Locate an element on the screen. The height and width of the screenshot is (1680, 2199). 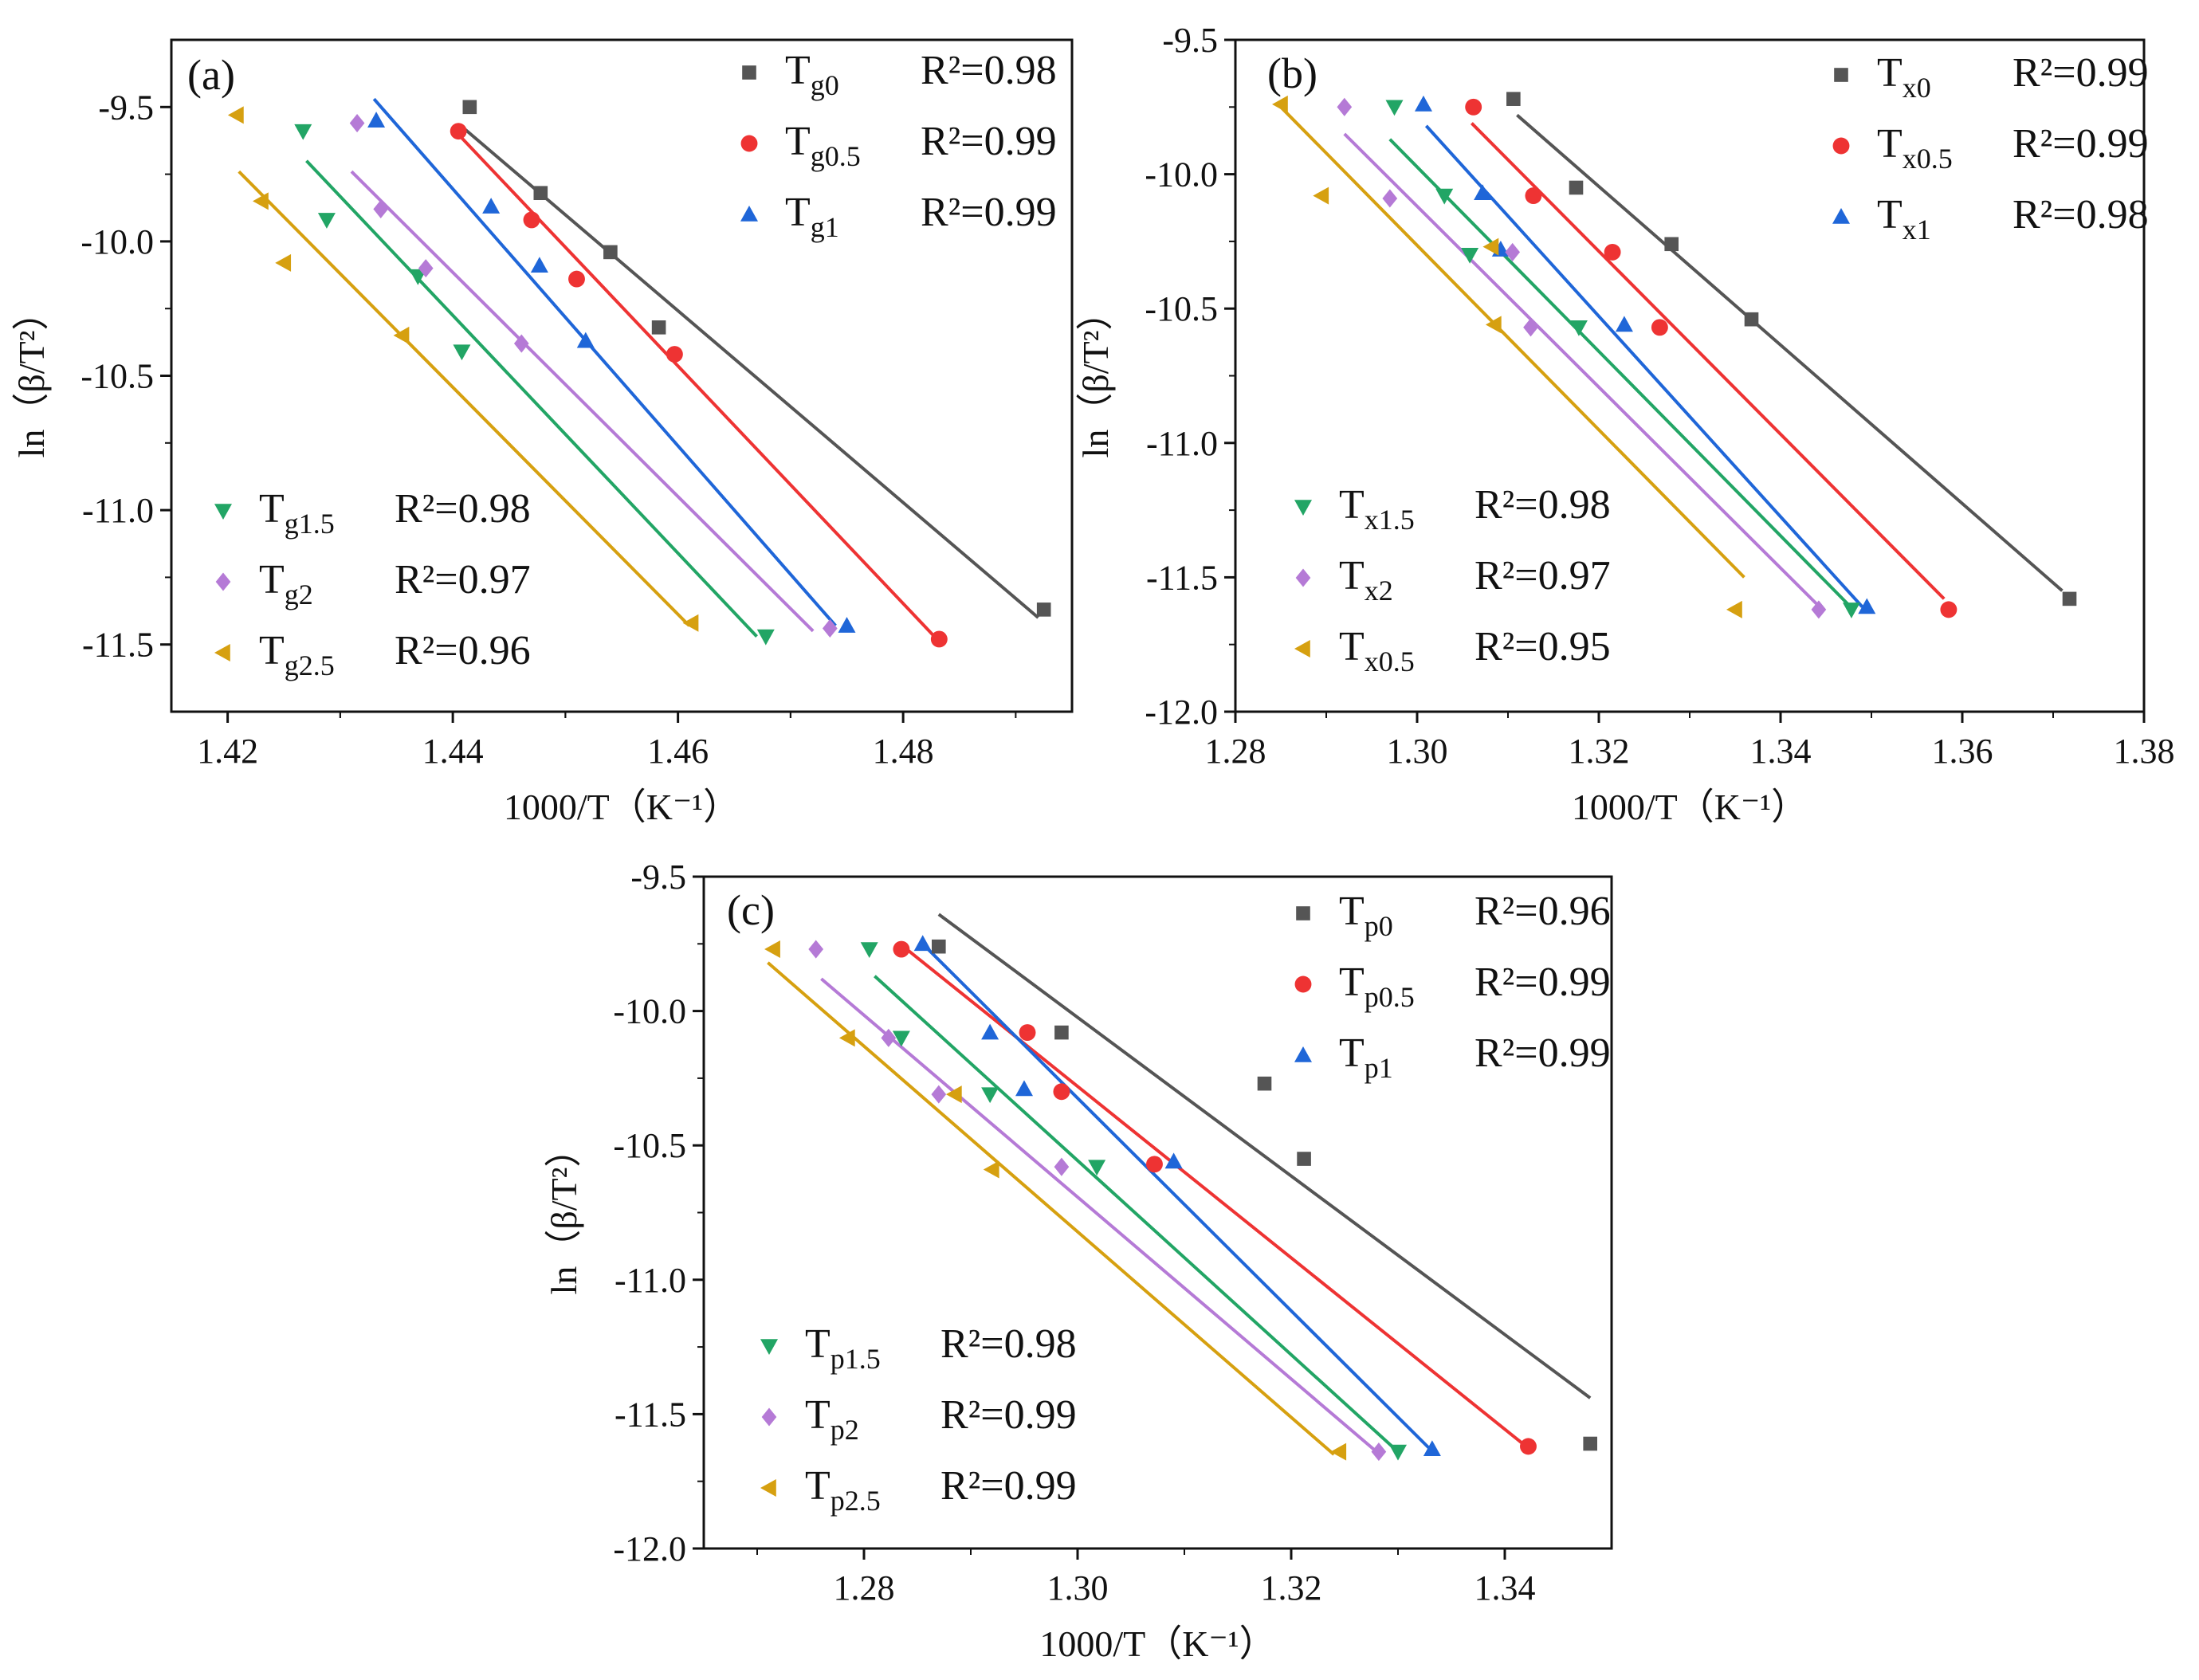
x-tick-label: 1.46 is located at coordinates (678, 751).